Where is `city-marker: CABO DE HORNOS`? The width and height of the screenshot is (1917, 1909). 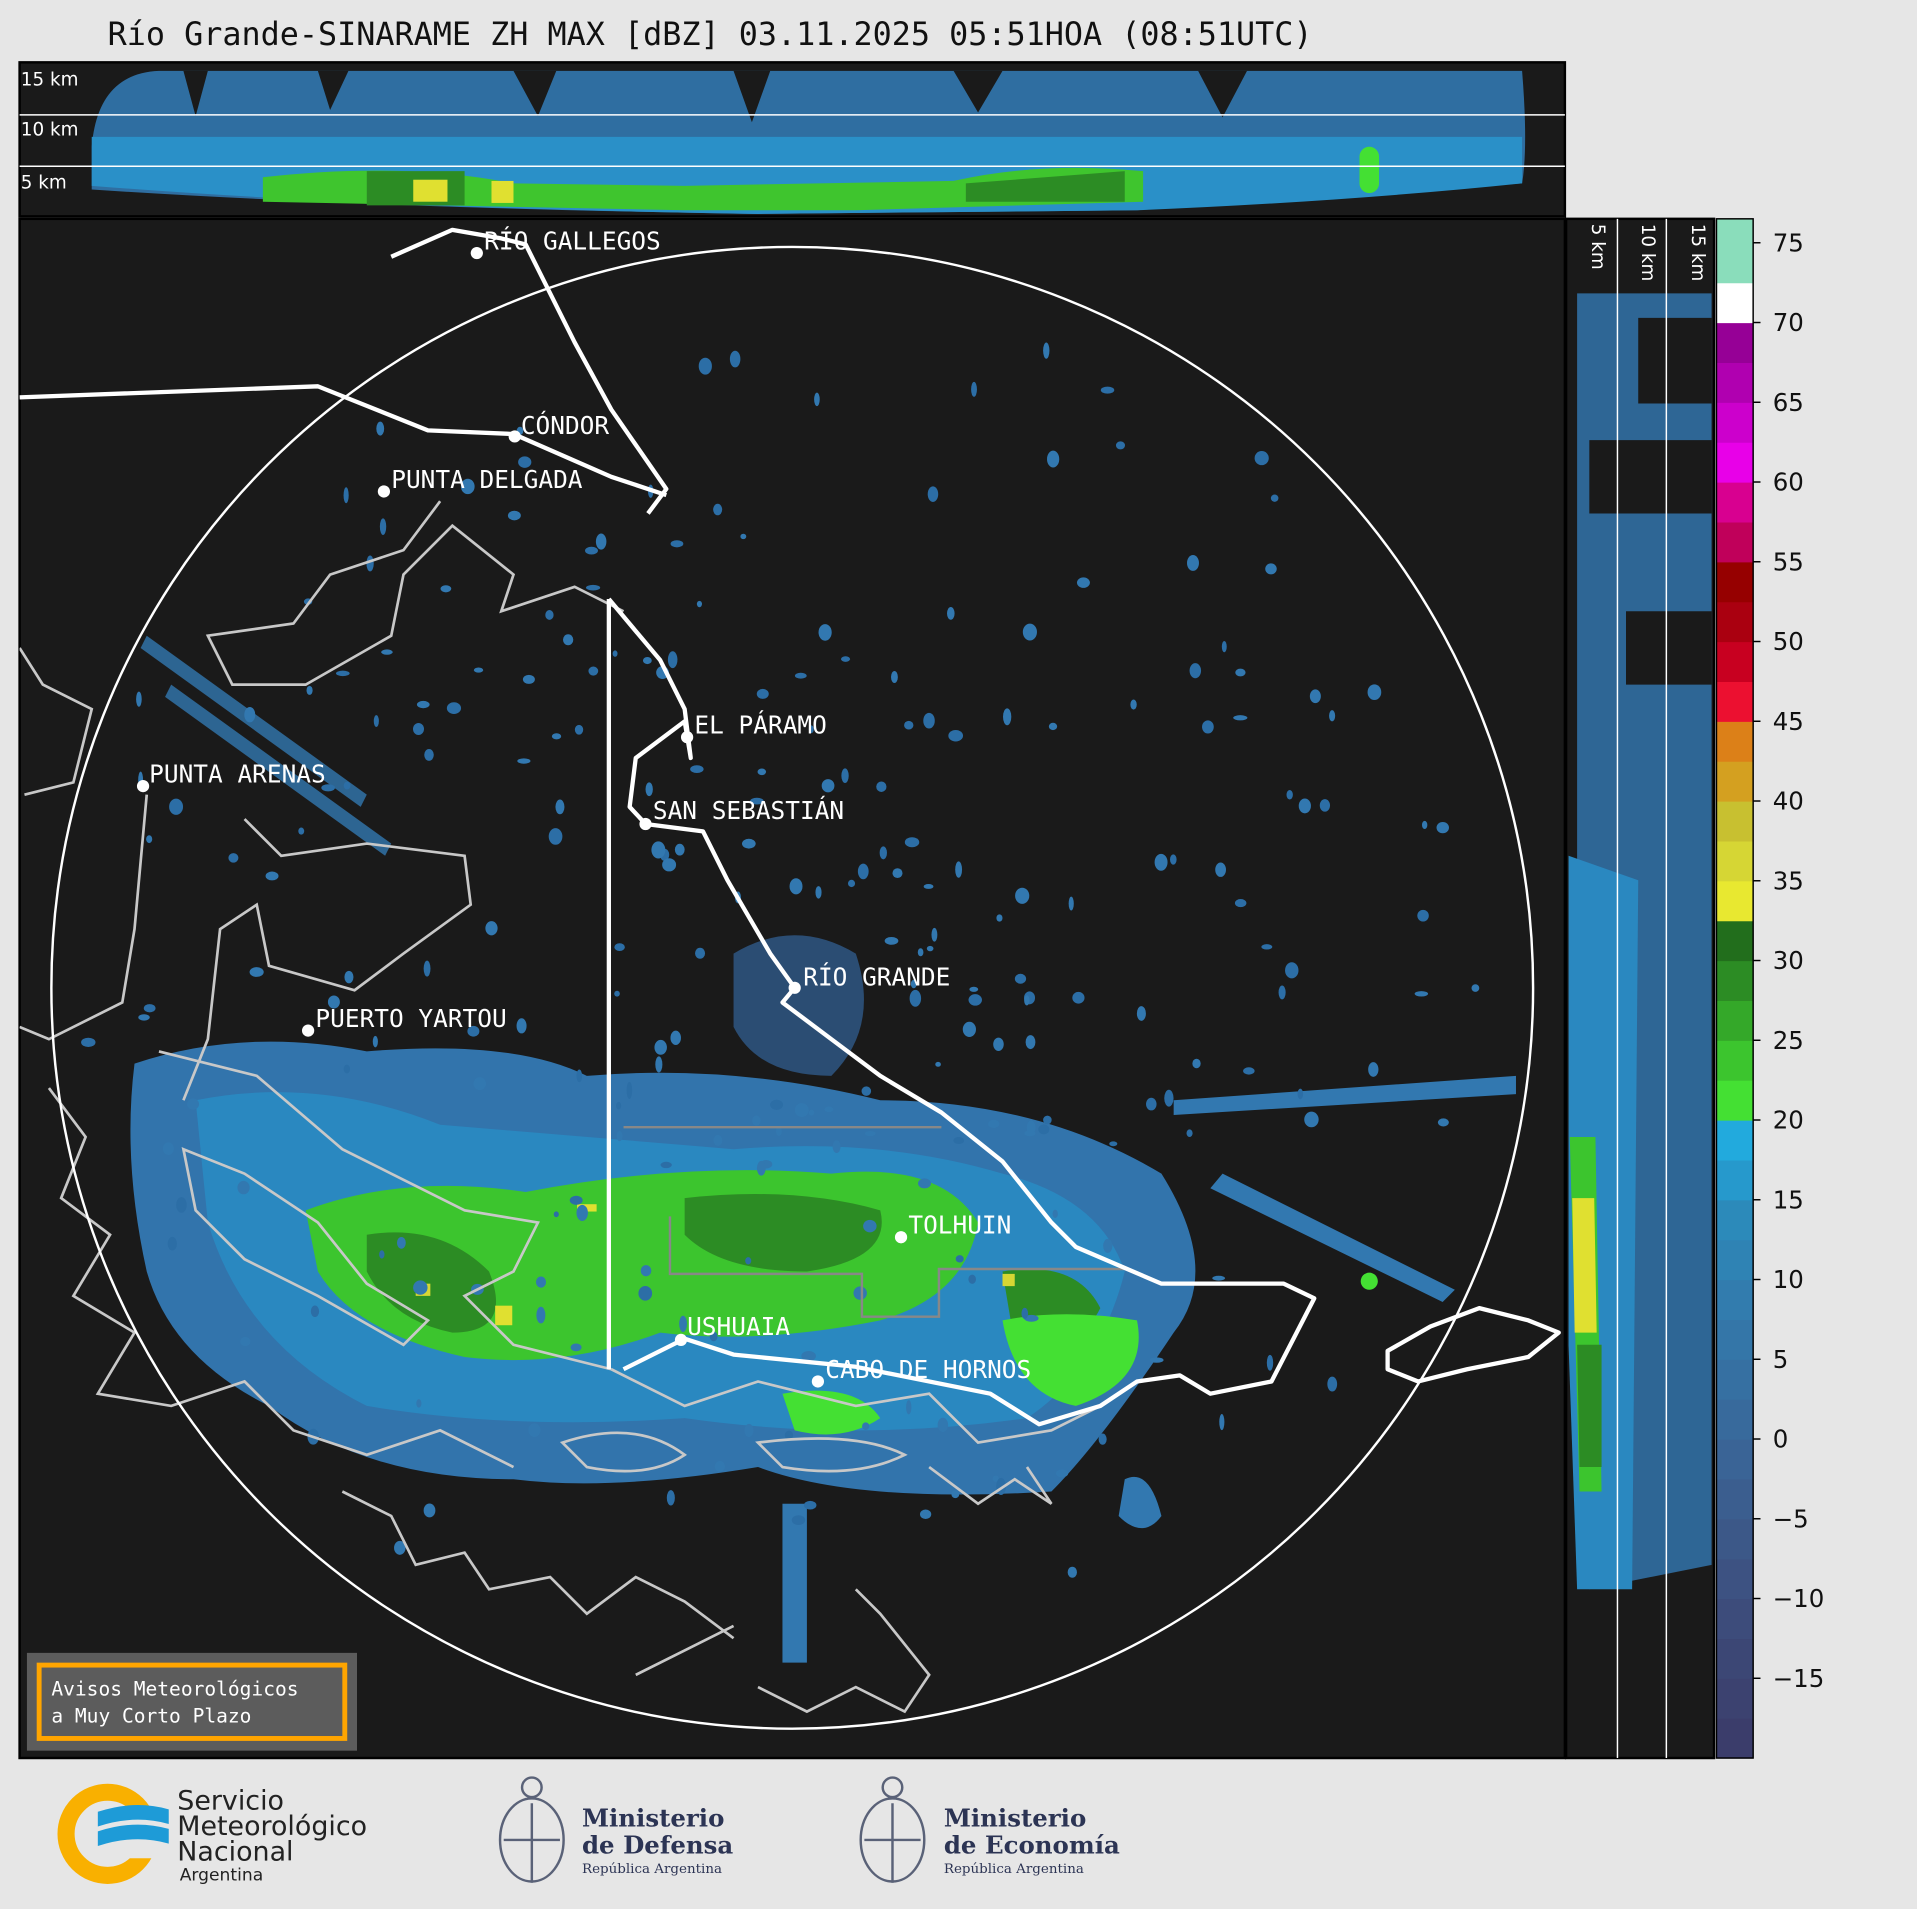
city-marker: CABO DE HORNOS is located at coordinates (921, 1371).